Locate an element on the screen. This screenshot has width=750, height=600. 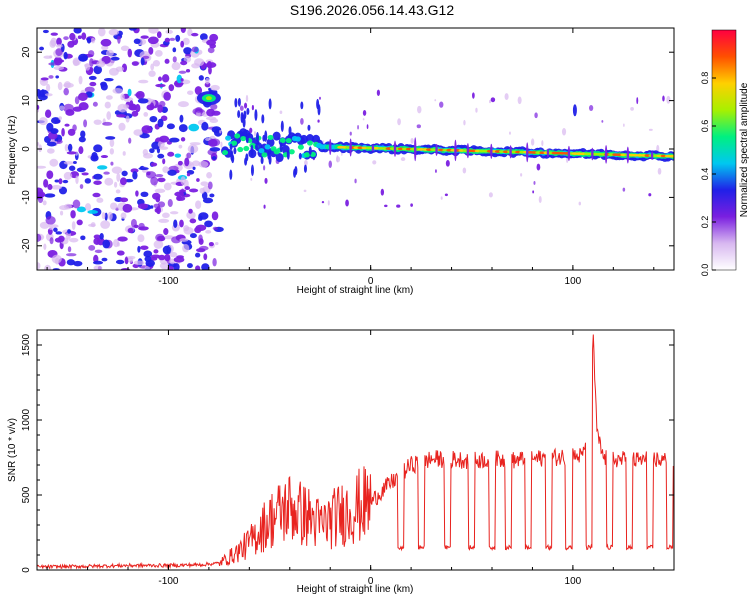
colorbar-tick-label: 0.4 is located at coordinates (705, 174).